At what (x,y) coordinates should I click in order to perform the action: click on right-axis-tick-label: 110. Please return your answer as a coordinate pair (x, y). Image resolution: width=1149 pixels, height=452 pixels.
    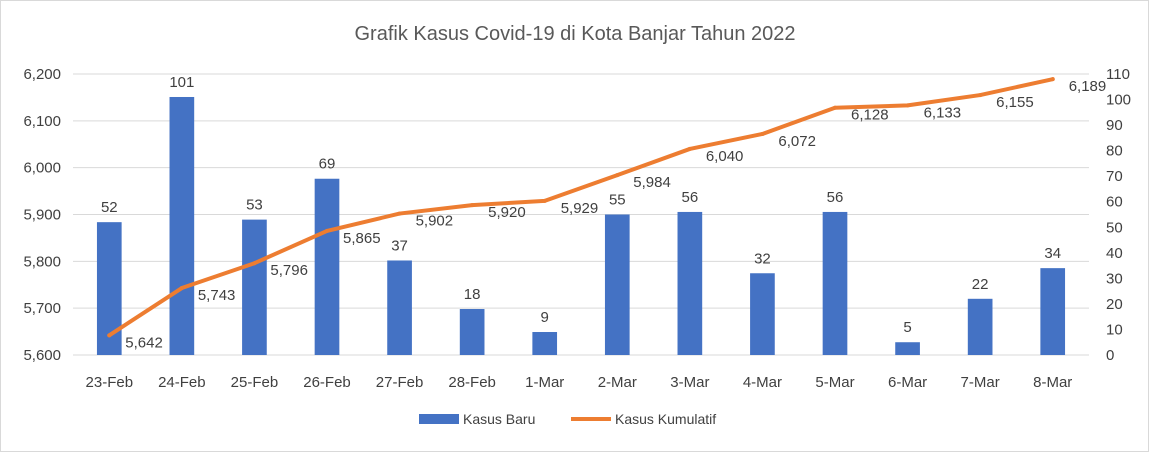
    Looking at the image, I should click on (1118, 74).